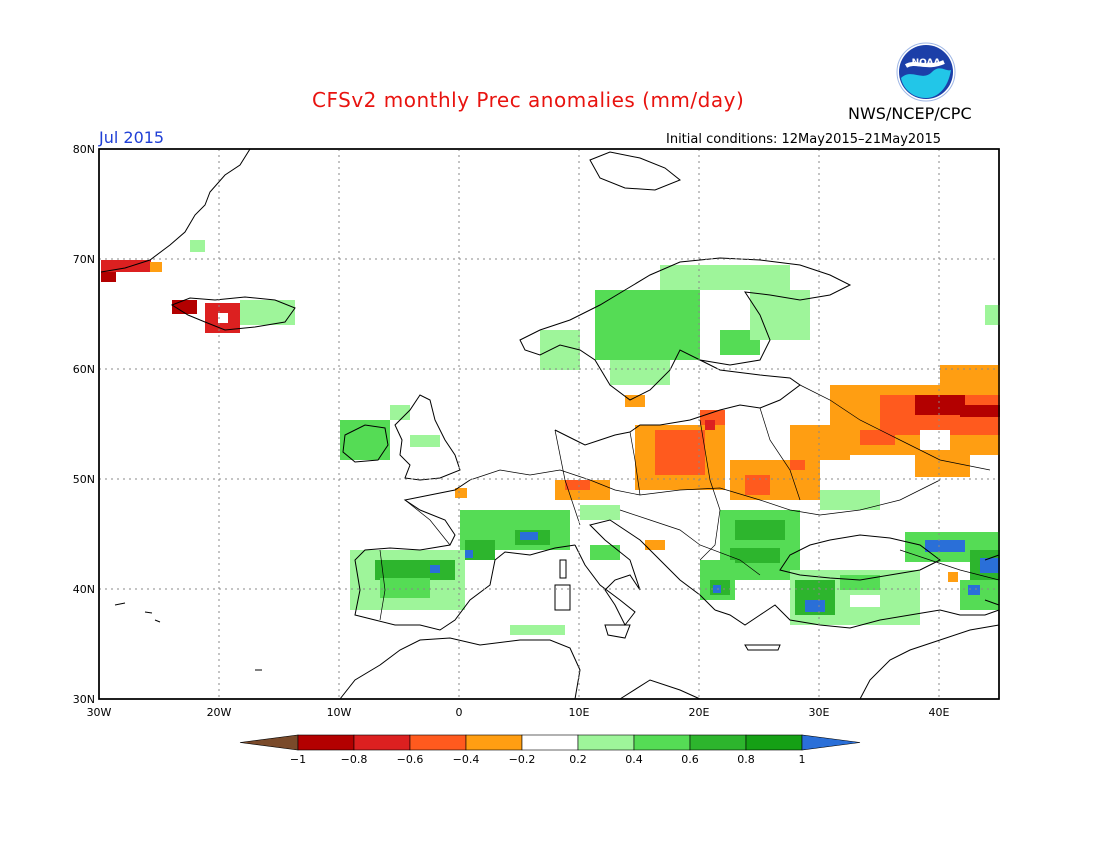 The image size is (1100, 850). Describe the element at coordinates (992, 580) in the screenshot. I see `coastline-caspian` at that location.